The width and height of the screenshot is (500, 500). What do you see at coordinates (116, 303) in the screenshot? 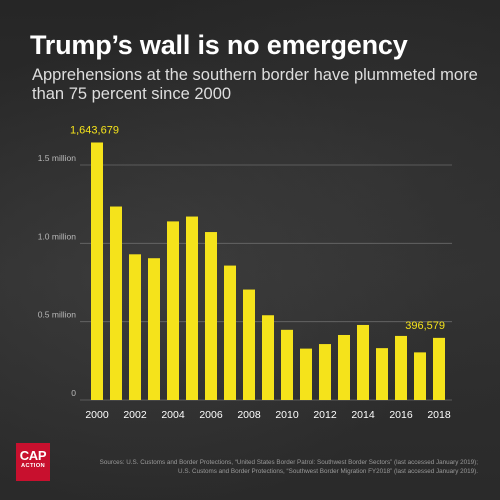
I see `bar-2001` at bounding box center [116, 303].